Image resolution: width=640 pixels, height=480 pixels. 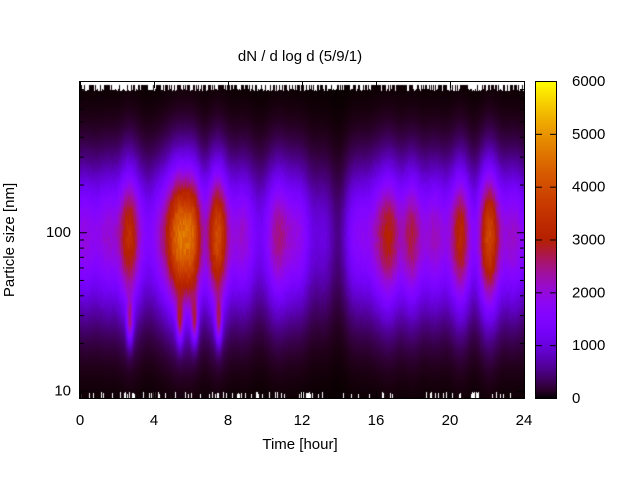 What do you see at coordinates (588, 345) in the screenshot?
I see `colorbar-tick-label: 1000` at bounding box center [588, 345].